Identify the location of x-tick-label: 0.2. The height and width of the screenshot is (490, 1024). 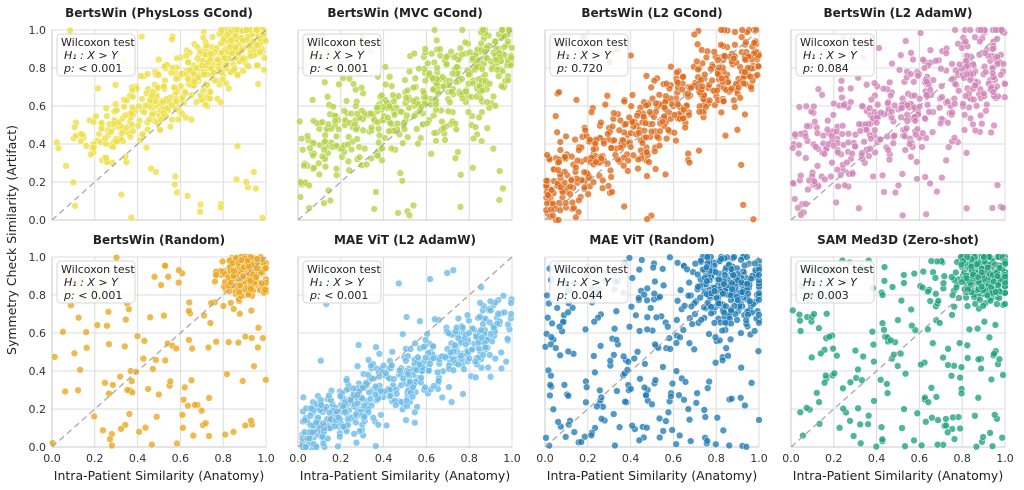
(588, 458).